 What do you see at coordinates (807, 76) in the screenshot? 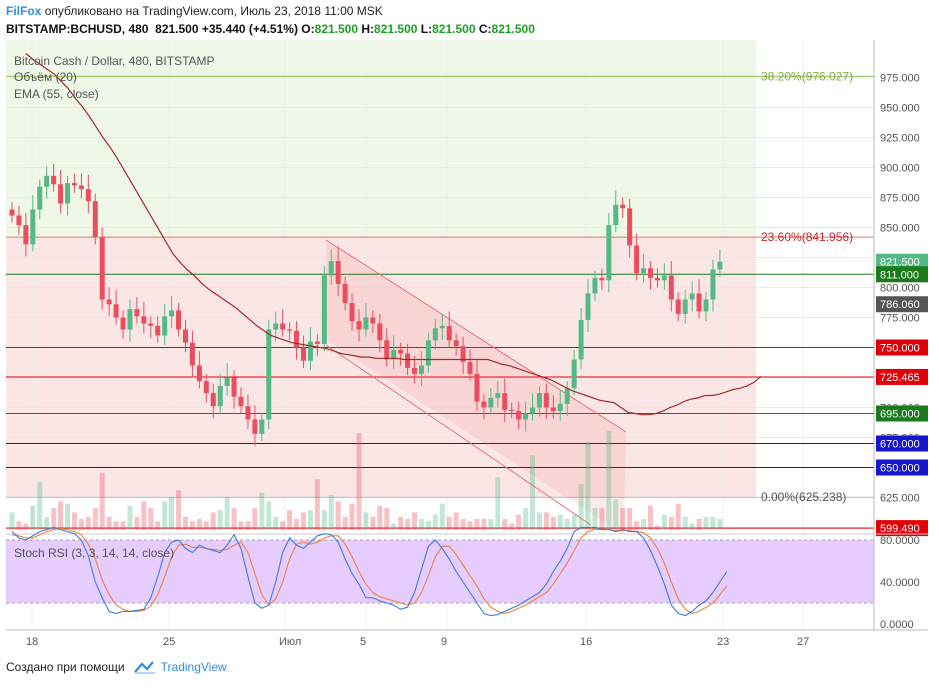
I see `fib-level-label: 38.20%(976.027)` at bounding box center [807, 76].